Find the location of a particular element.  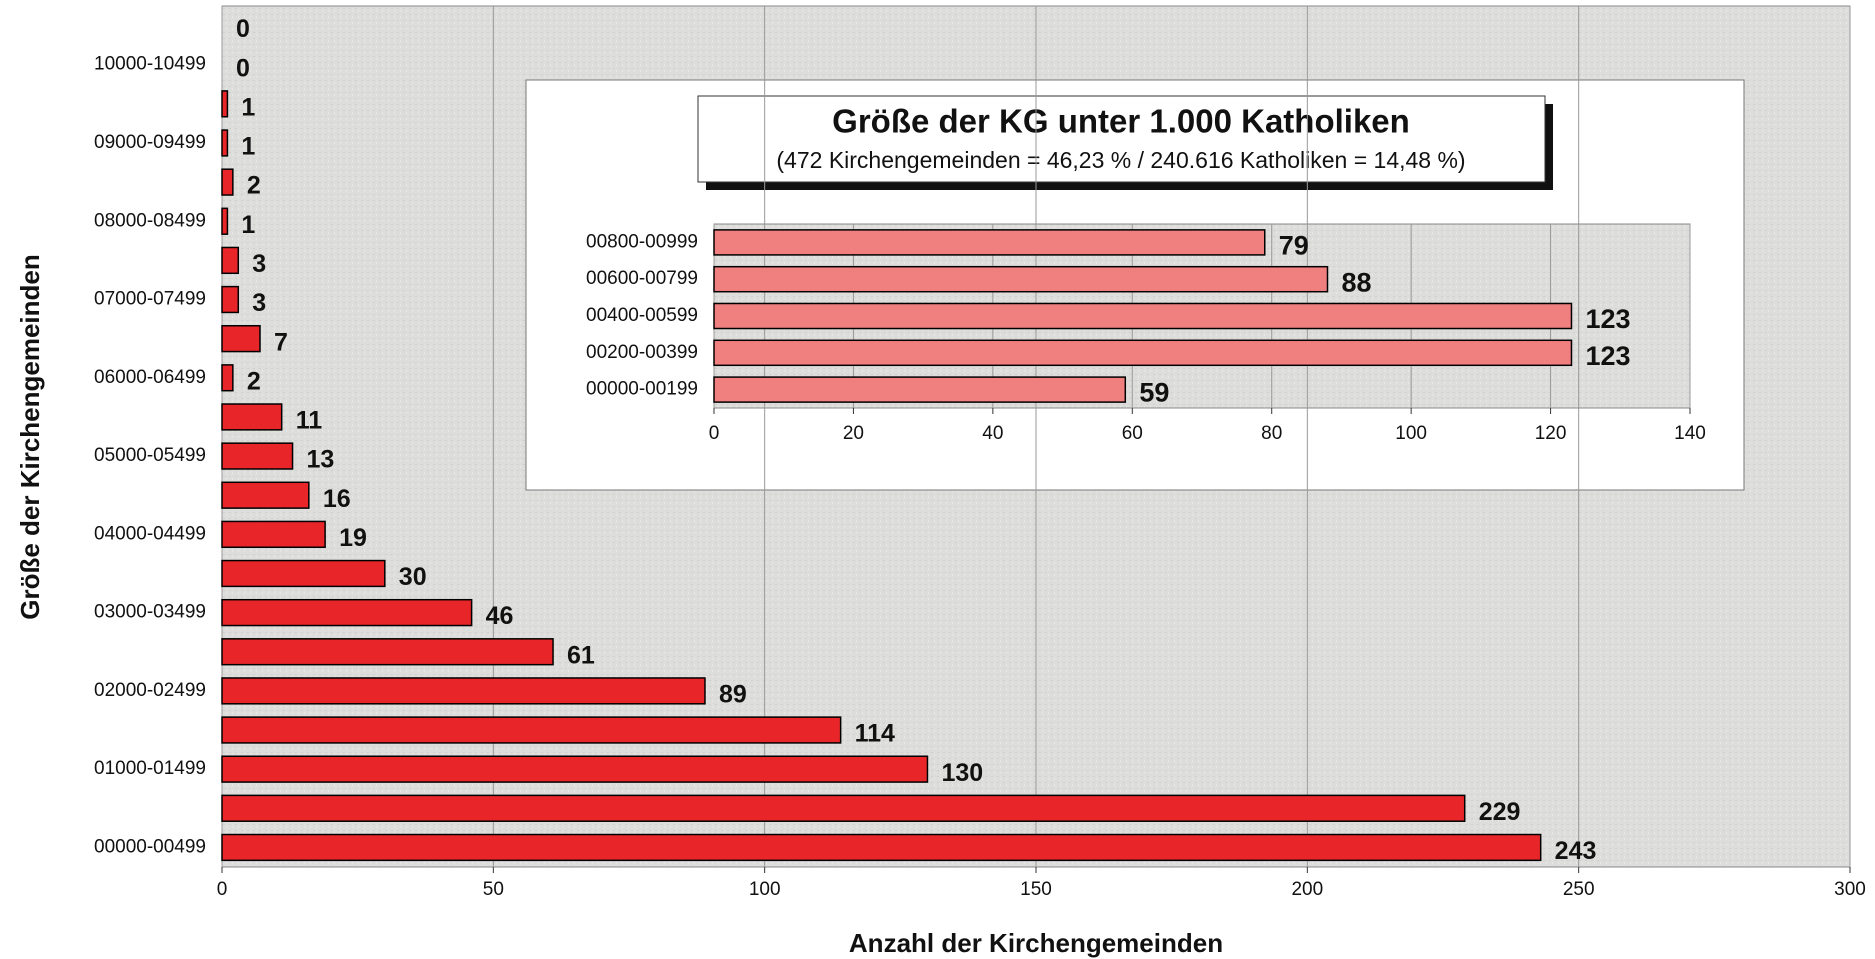

x-tick-label: 40 is located at coordinates (992, 433).